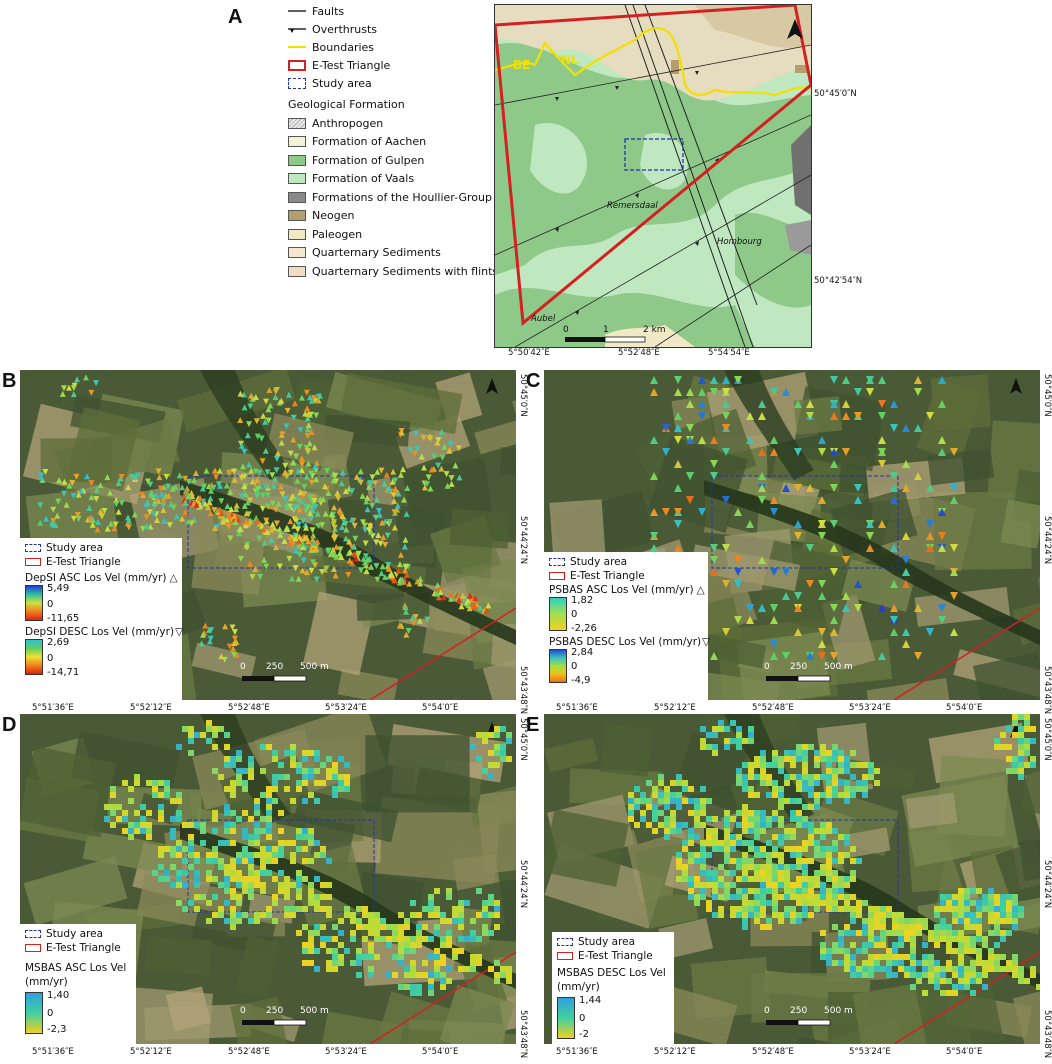  I want to click on coord-a-y0: 50°45′0″N, so click(835, 94).